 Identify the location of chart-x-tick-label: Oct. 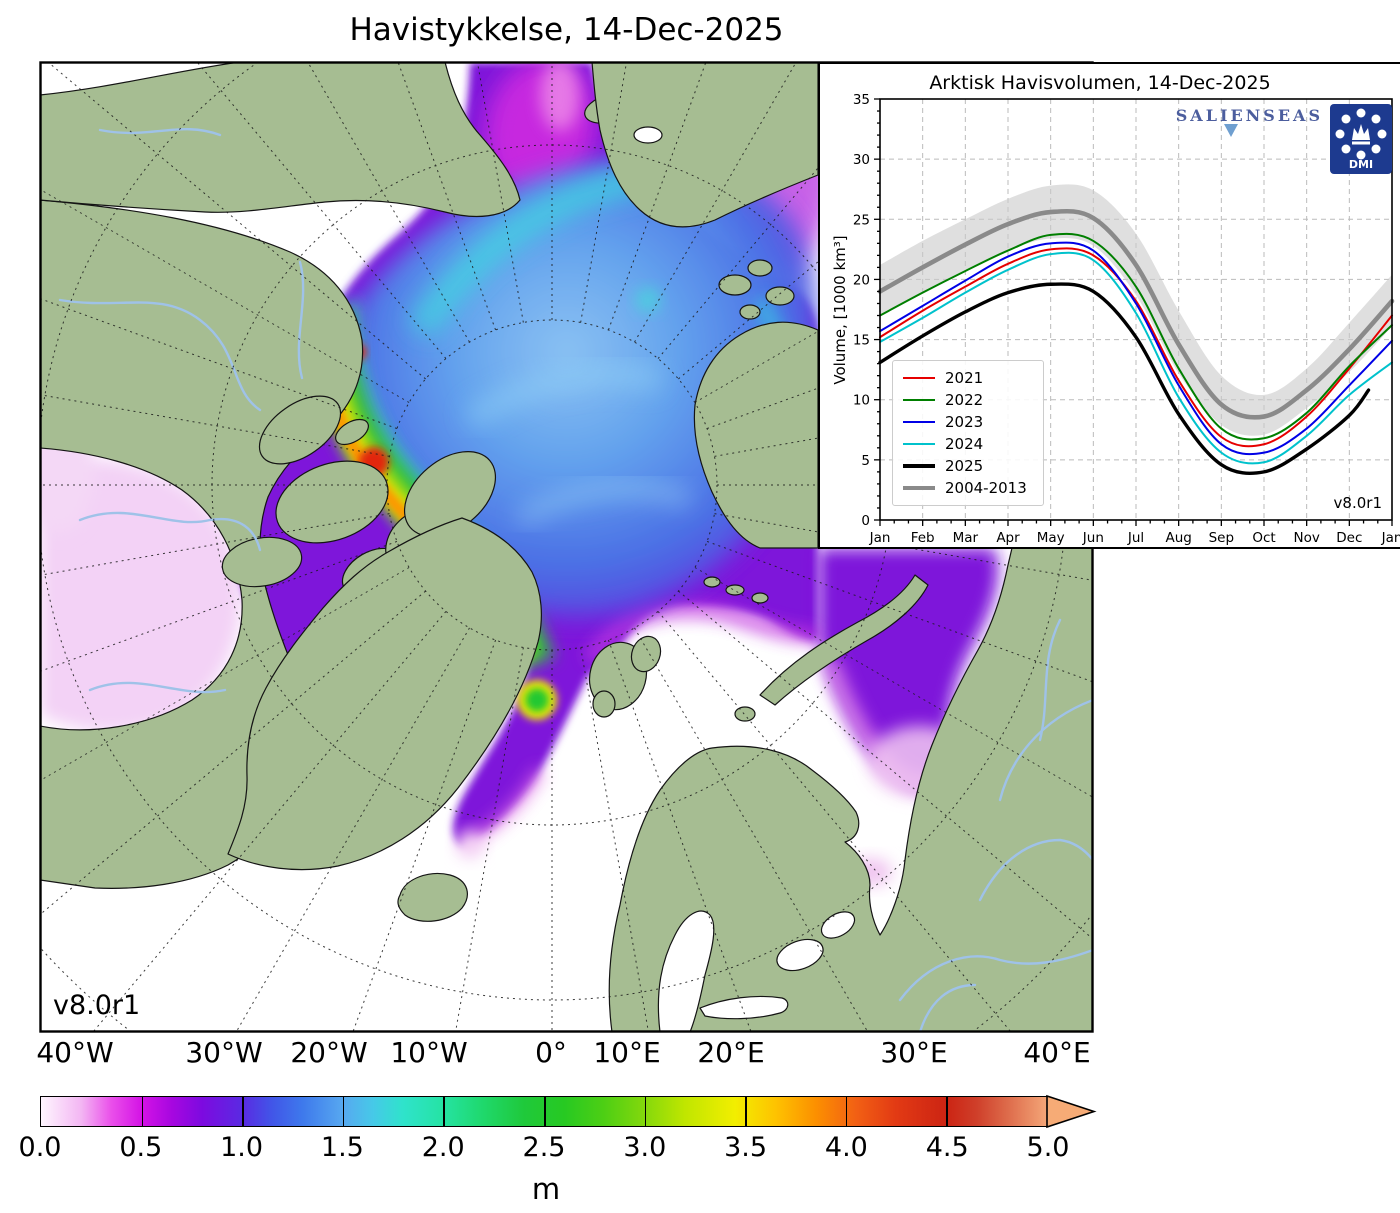
(1263, 538).